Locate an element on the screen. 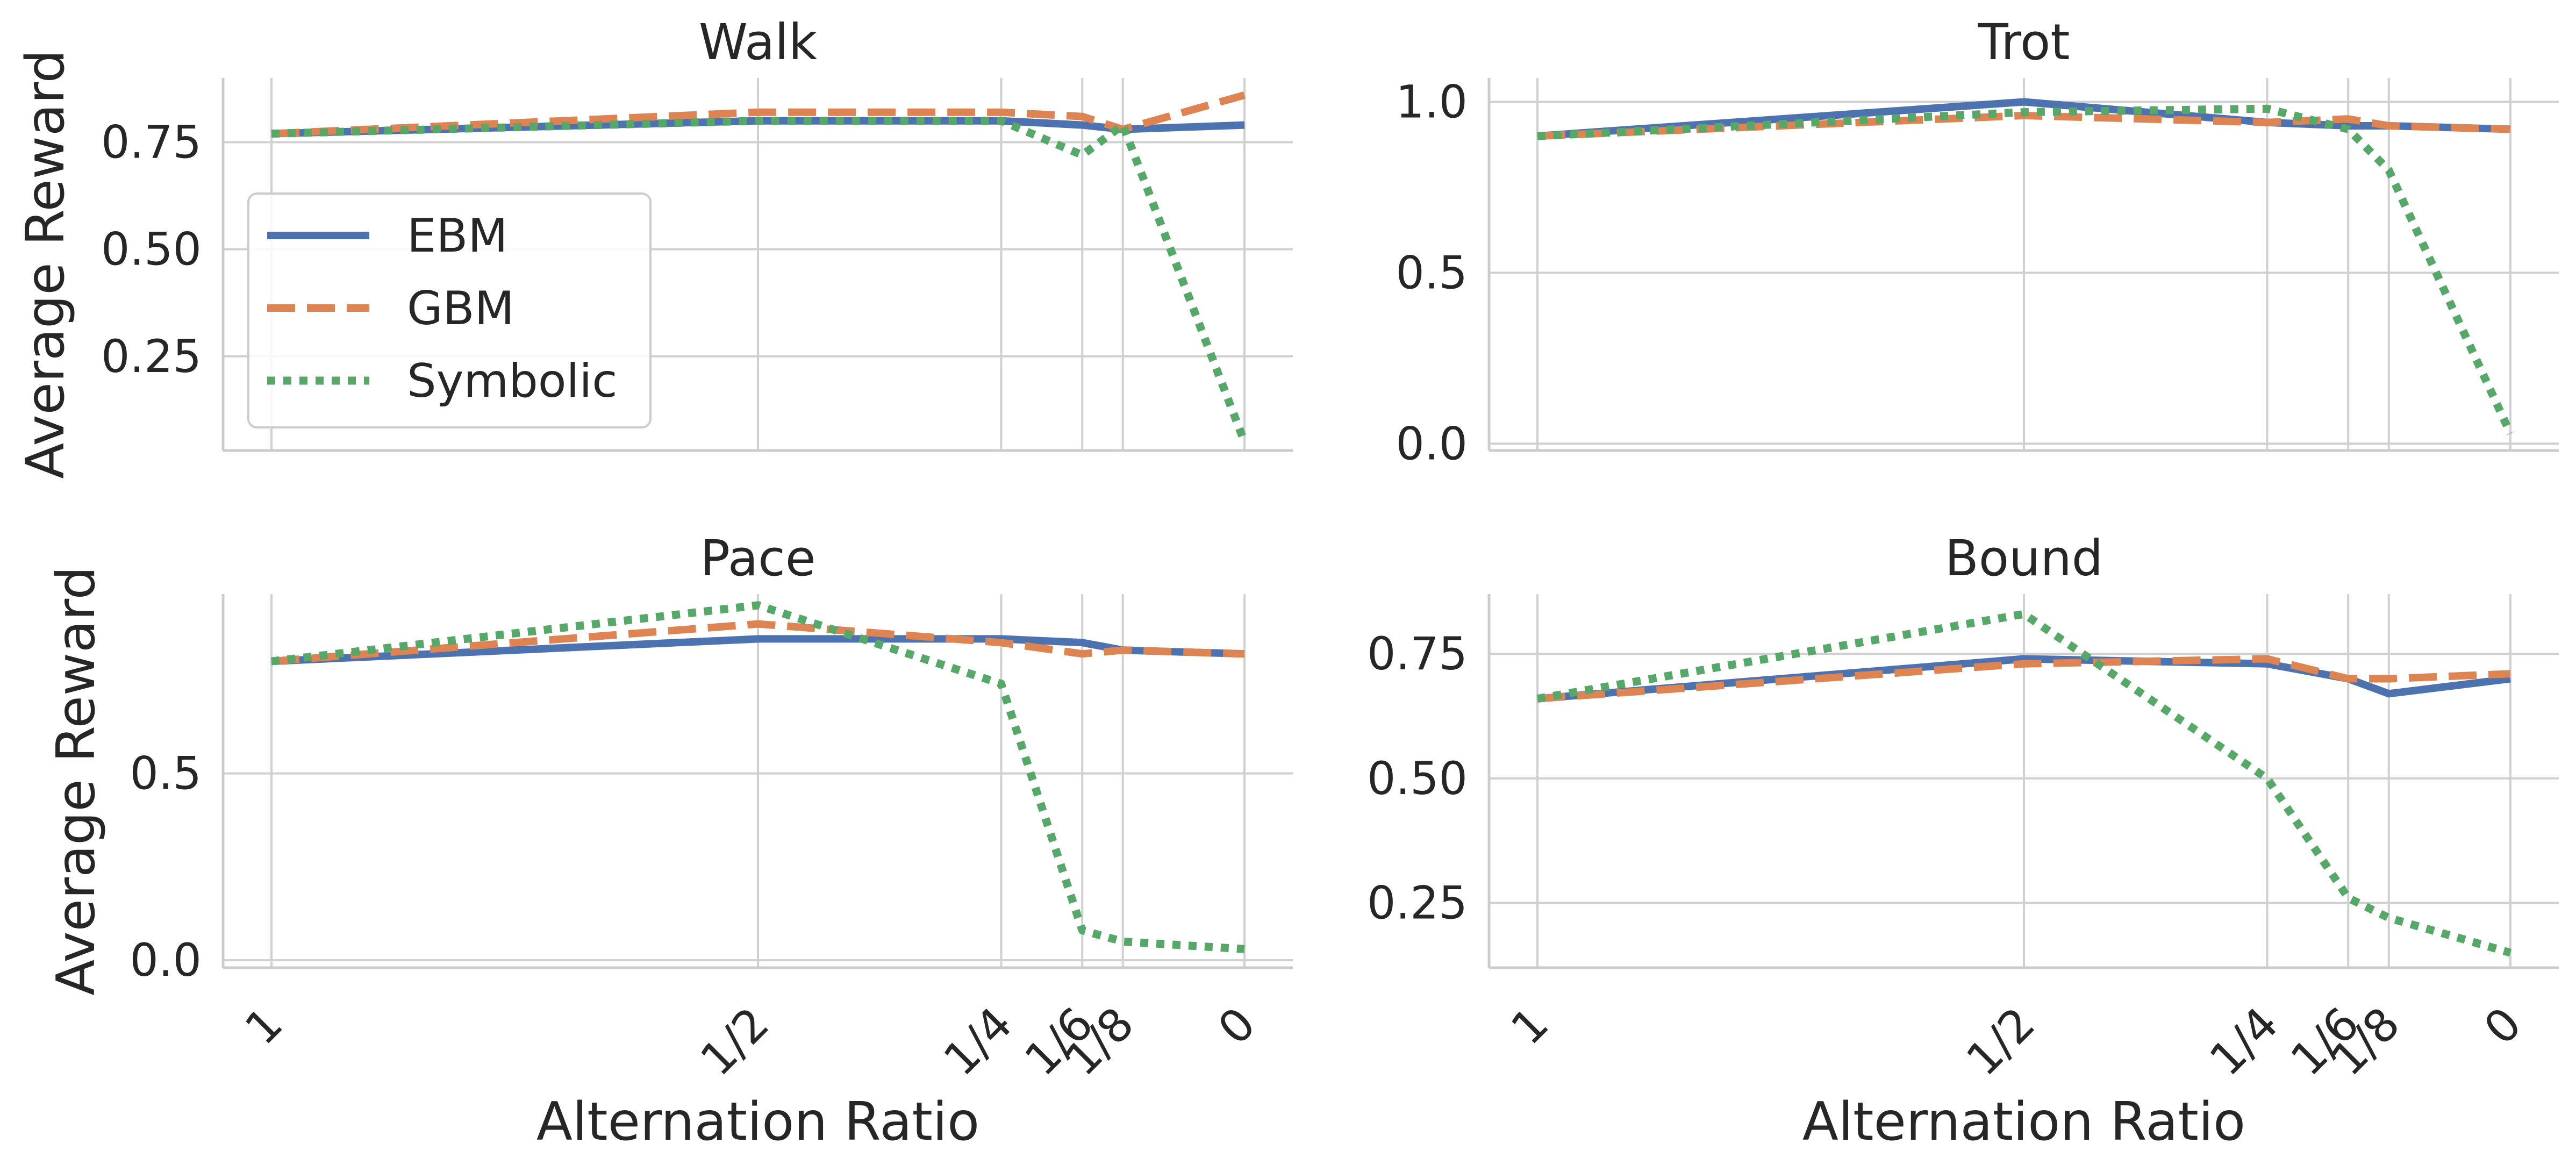 This screenshot has width=2576, height=1172. legend: EBM GBM Symbolic is located at coordinates (449, 310).